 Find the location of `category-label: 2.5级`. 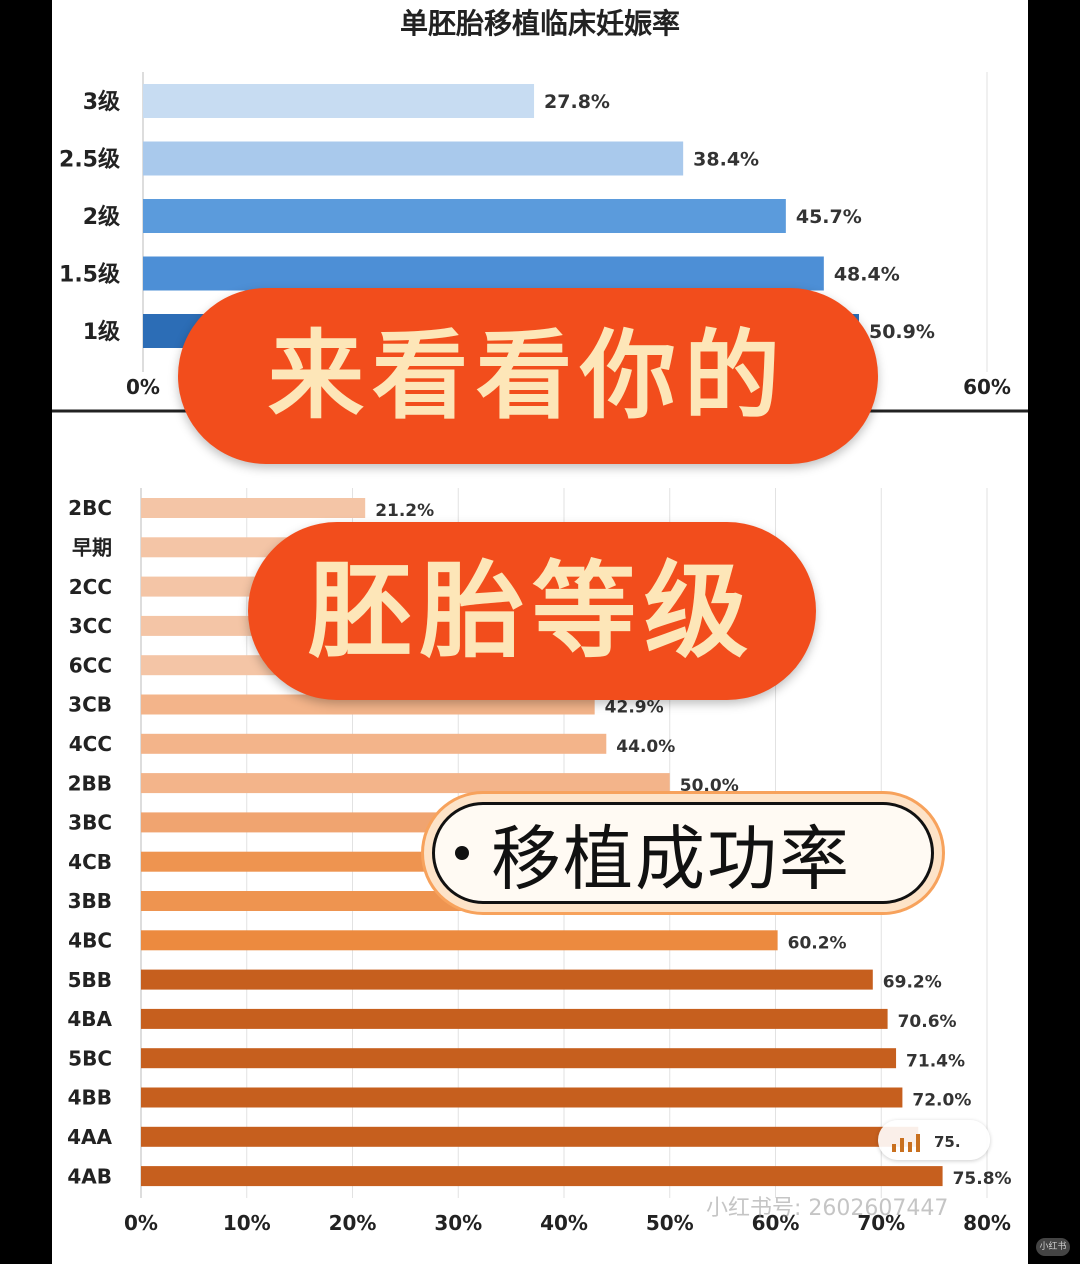

category-label: 2.5级 is located at coordinates (89, 159).